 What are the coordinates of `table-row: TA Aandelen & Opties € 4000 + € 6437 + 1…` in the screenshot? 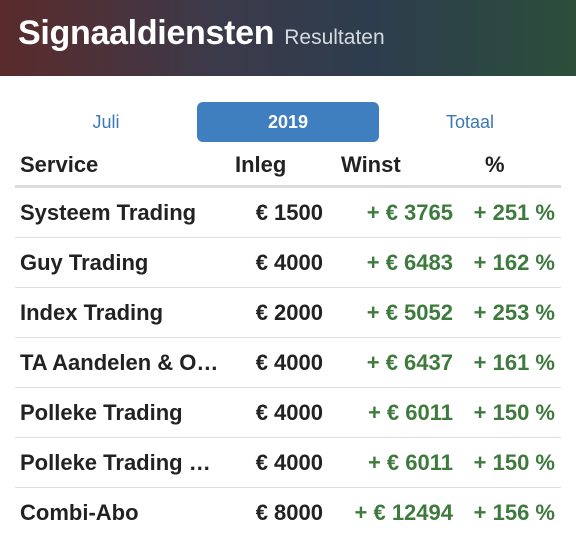 It's located at (288, 363).